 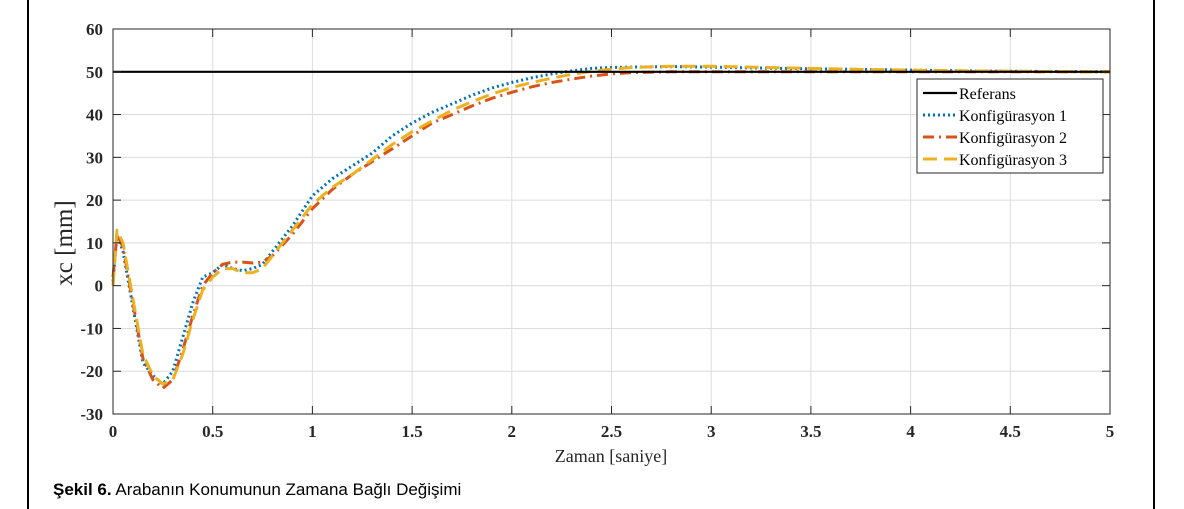 I want to click on x-tick-label: 2, so click(x=512, y=431).